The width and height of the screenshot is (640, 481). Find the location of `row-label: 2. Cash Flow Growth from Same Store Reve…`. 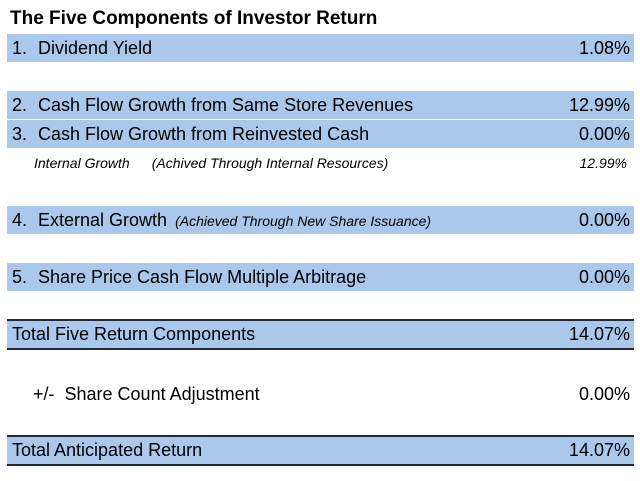

row-label: 2. Cash Flow Growth from Same Store Reve… is located at coordinates (212, 105).